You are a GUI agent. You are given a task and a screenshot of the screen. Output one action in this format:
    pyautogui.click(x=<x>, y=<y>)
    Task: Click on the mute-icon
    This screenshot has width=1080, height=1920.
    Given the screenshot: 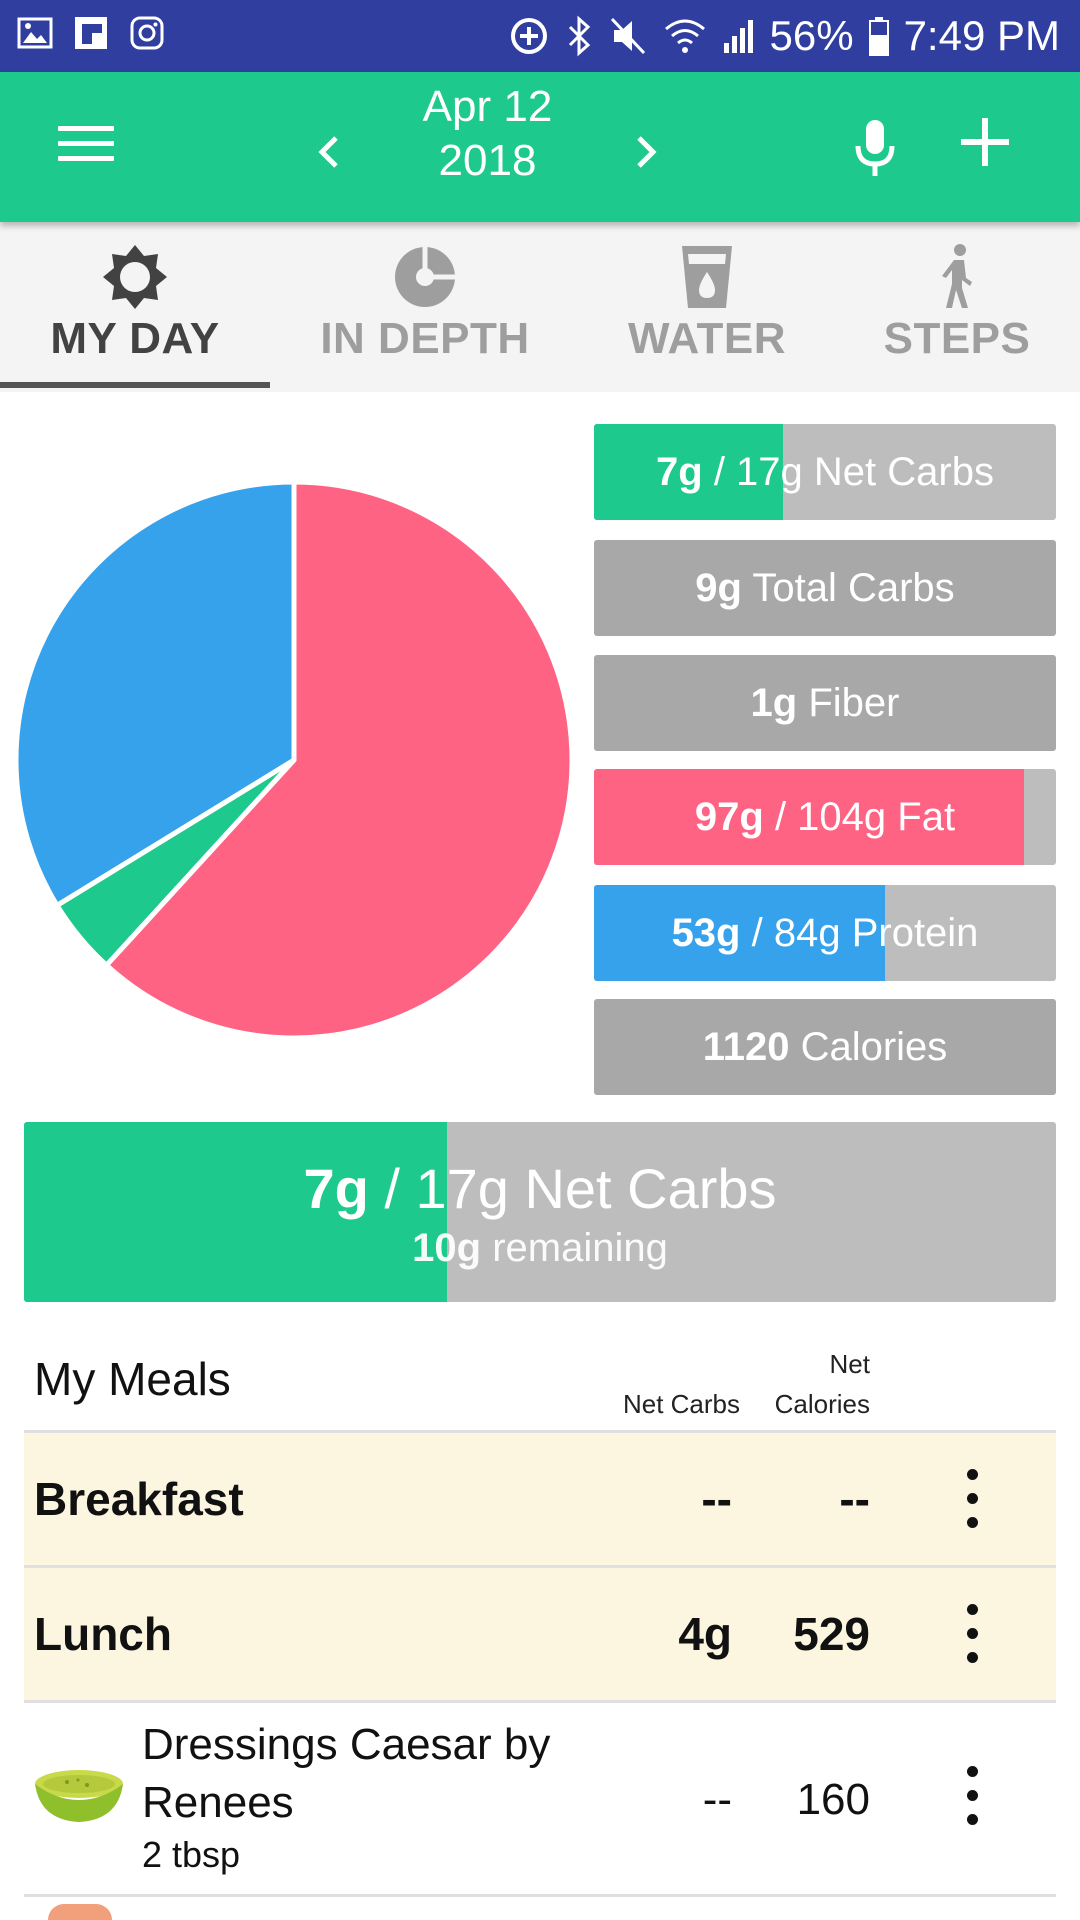 What is the action you would take?
    pyautogui.click(x=627, y=36)
    